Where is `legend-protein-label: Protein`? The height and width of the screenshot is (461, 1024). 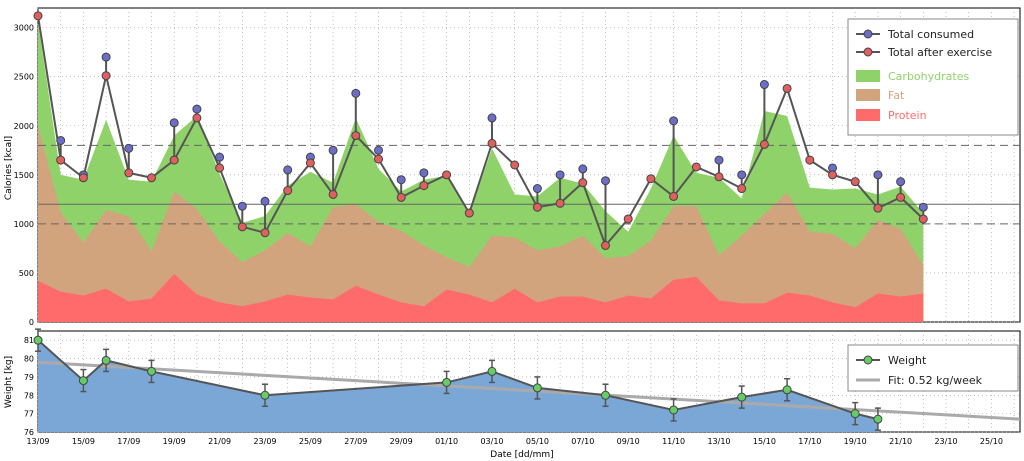
legend-protein-label: Protein is located at coordinates (907, 115).